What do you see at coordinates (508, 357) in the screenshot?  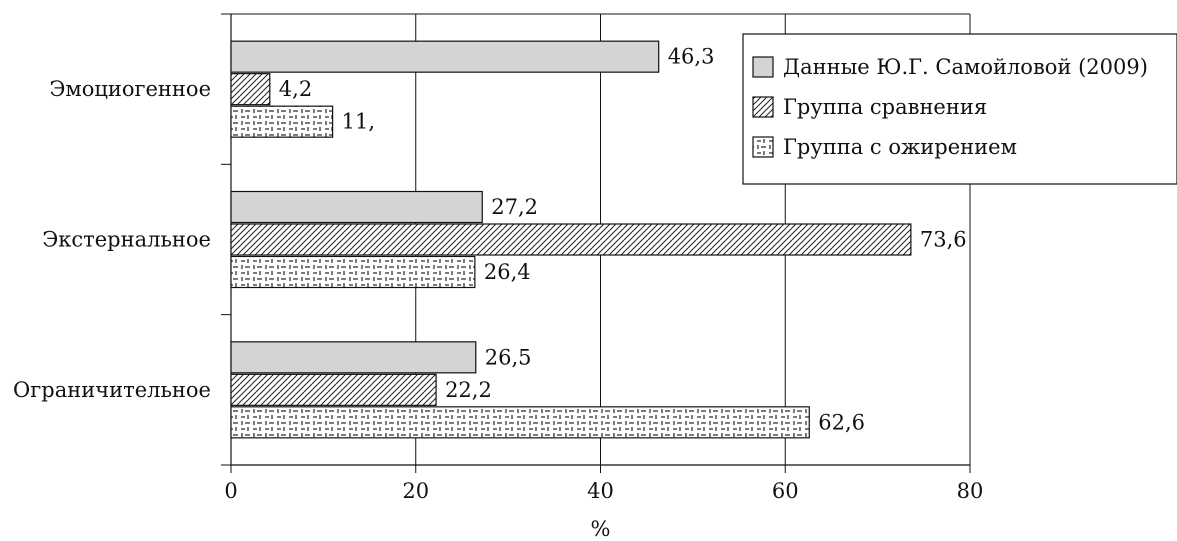 I see `data-label: 26,5` at bounding box center [508, 357].